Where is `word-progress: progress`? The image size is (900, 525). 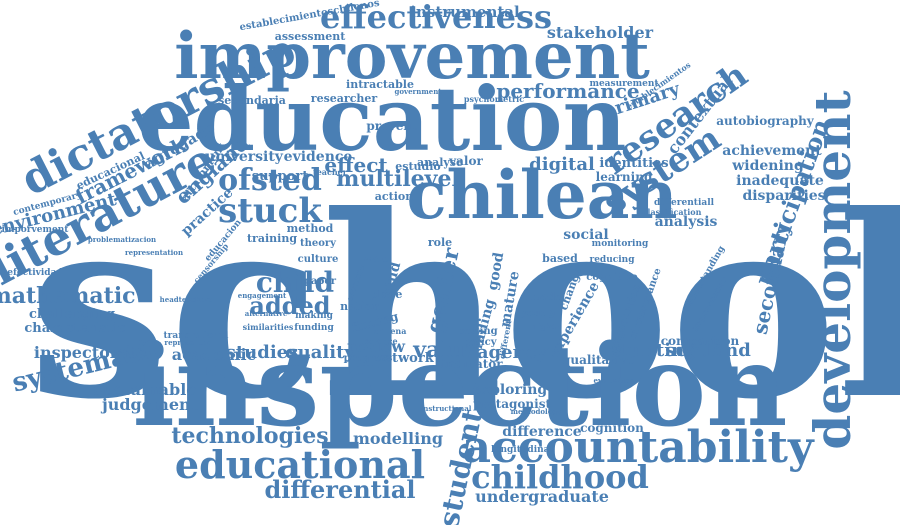 word-progress: progress is located at coordinates (368, 358).